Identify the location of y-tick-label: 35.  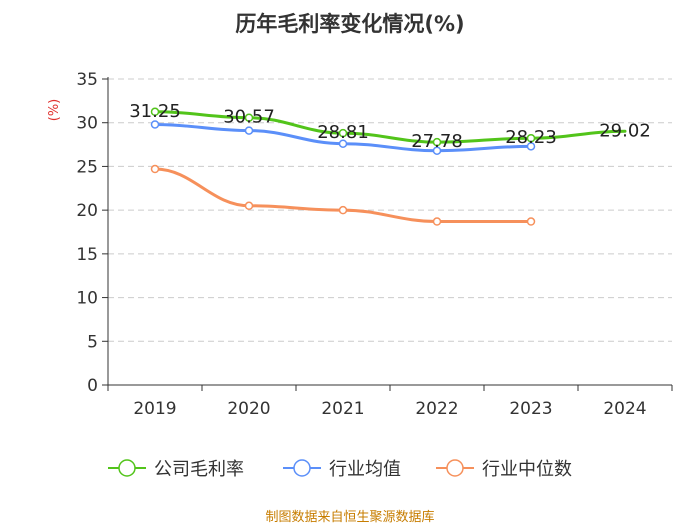
(87, 80).